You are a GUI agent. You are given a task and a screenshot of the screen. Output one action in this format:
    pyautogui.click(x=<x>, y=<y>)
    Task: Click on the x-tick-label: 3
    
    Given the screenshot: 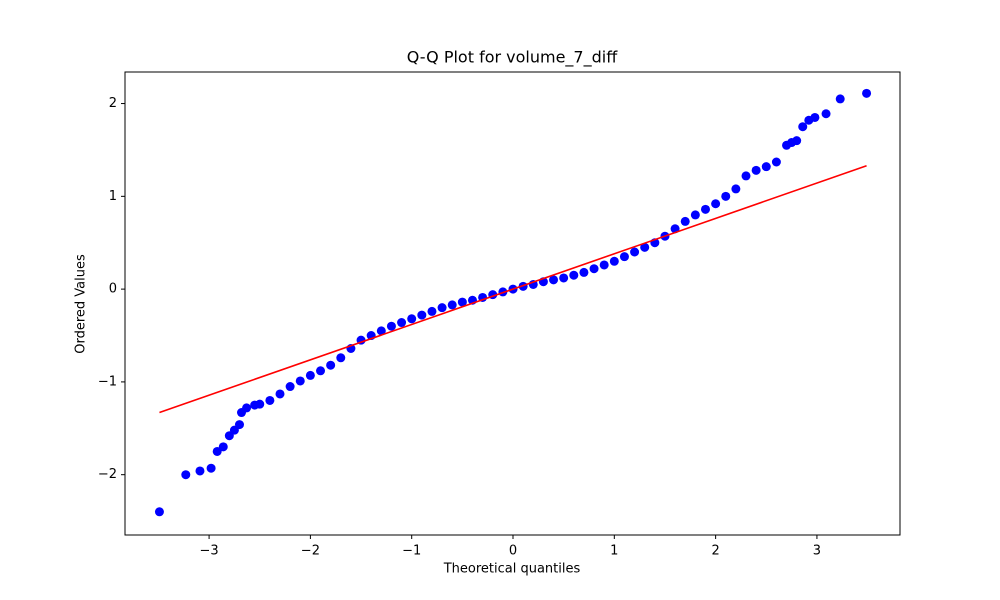 What is the action you would take?
    pyautogui.click(x=817, y=551)
    